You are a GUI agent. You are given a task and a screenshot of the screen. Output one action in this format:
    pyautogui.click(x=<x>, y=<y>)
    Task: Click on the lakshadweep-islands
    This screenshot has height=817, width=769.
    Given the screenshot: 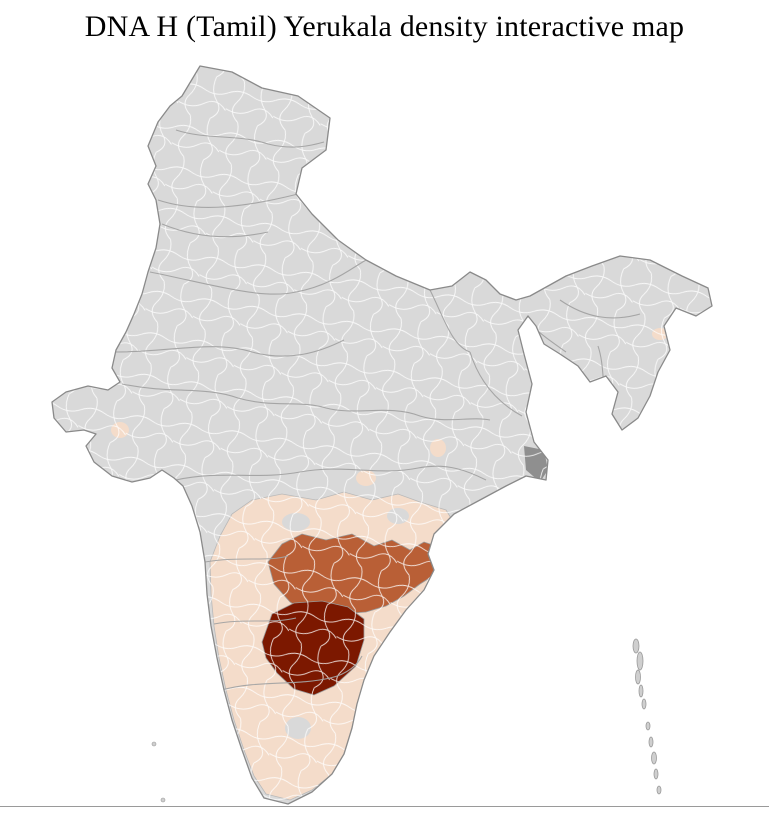 What is the action you would take?
    pyautogui.click(x=158, y=772)
    